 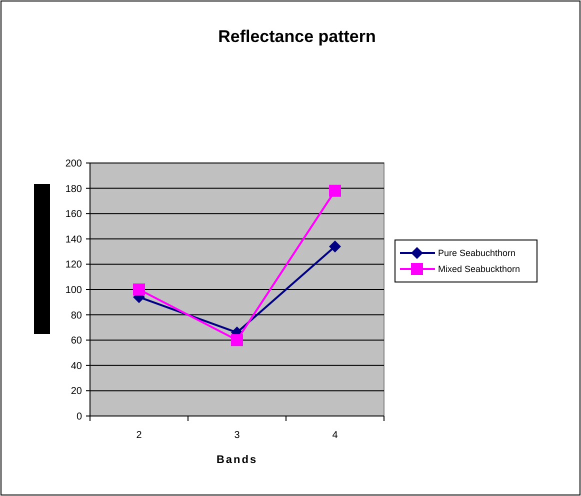 I want to click on y-tick-label: 0, so click(x=79, y=417).